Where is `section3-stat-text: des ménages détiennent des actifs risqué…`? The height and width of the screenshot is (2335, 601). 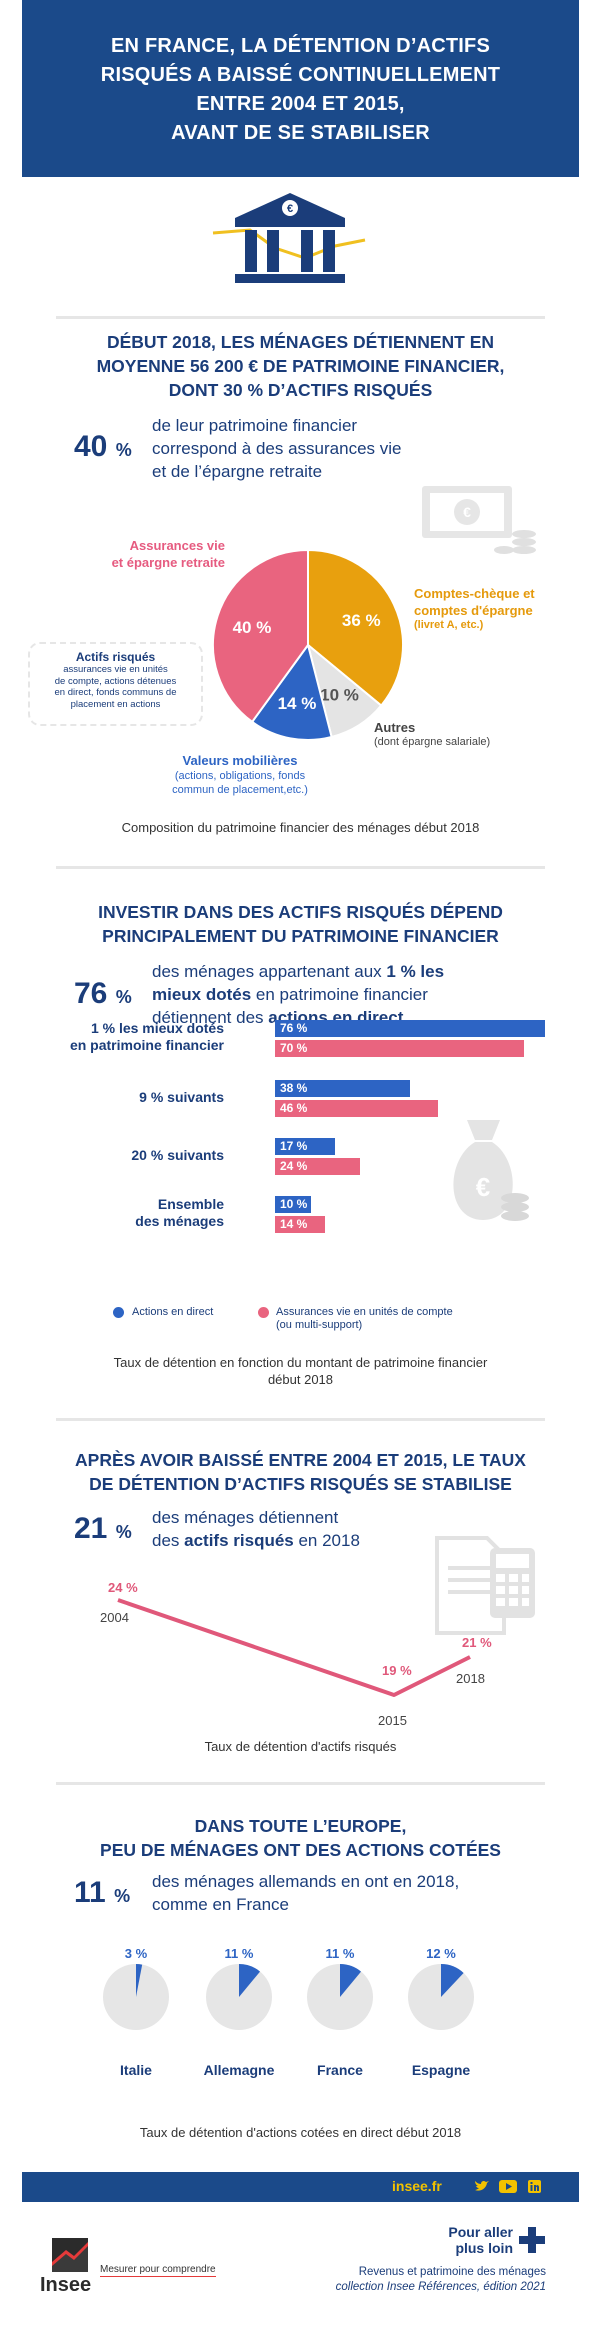 section3-stat-text: des ménages détiennent des actifs risqué… is located at coordinates (256, 1529).